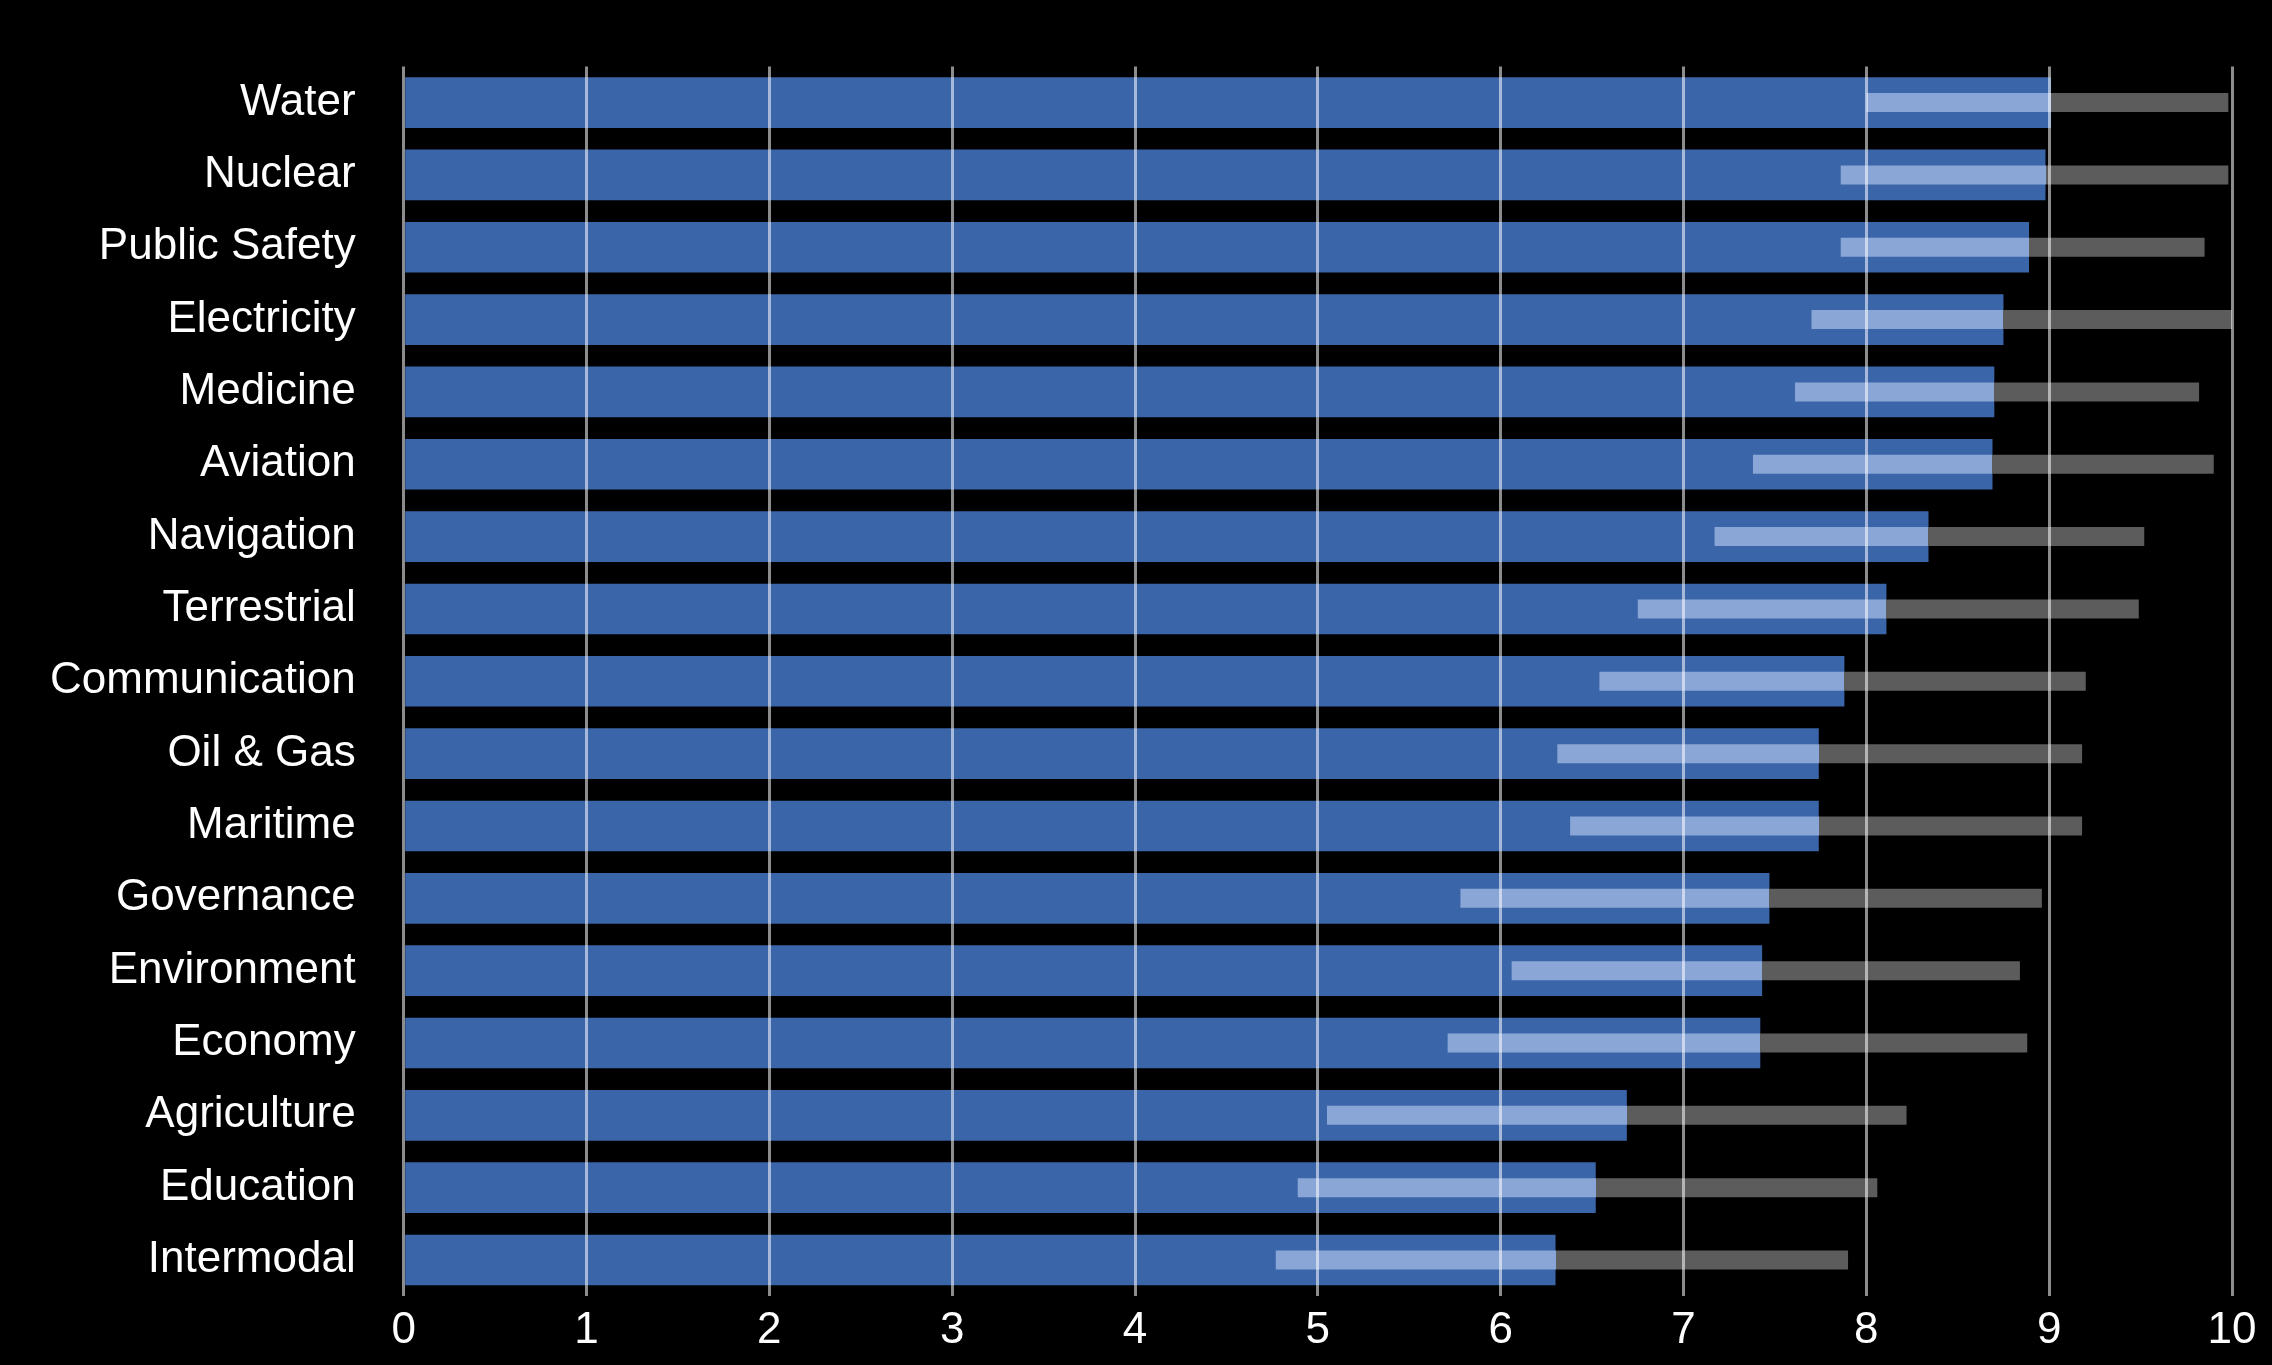  Describe the element at coordinates (1318, 1327) in the screenshot. I see `x-tick-label: 5` at that location.